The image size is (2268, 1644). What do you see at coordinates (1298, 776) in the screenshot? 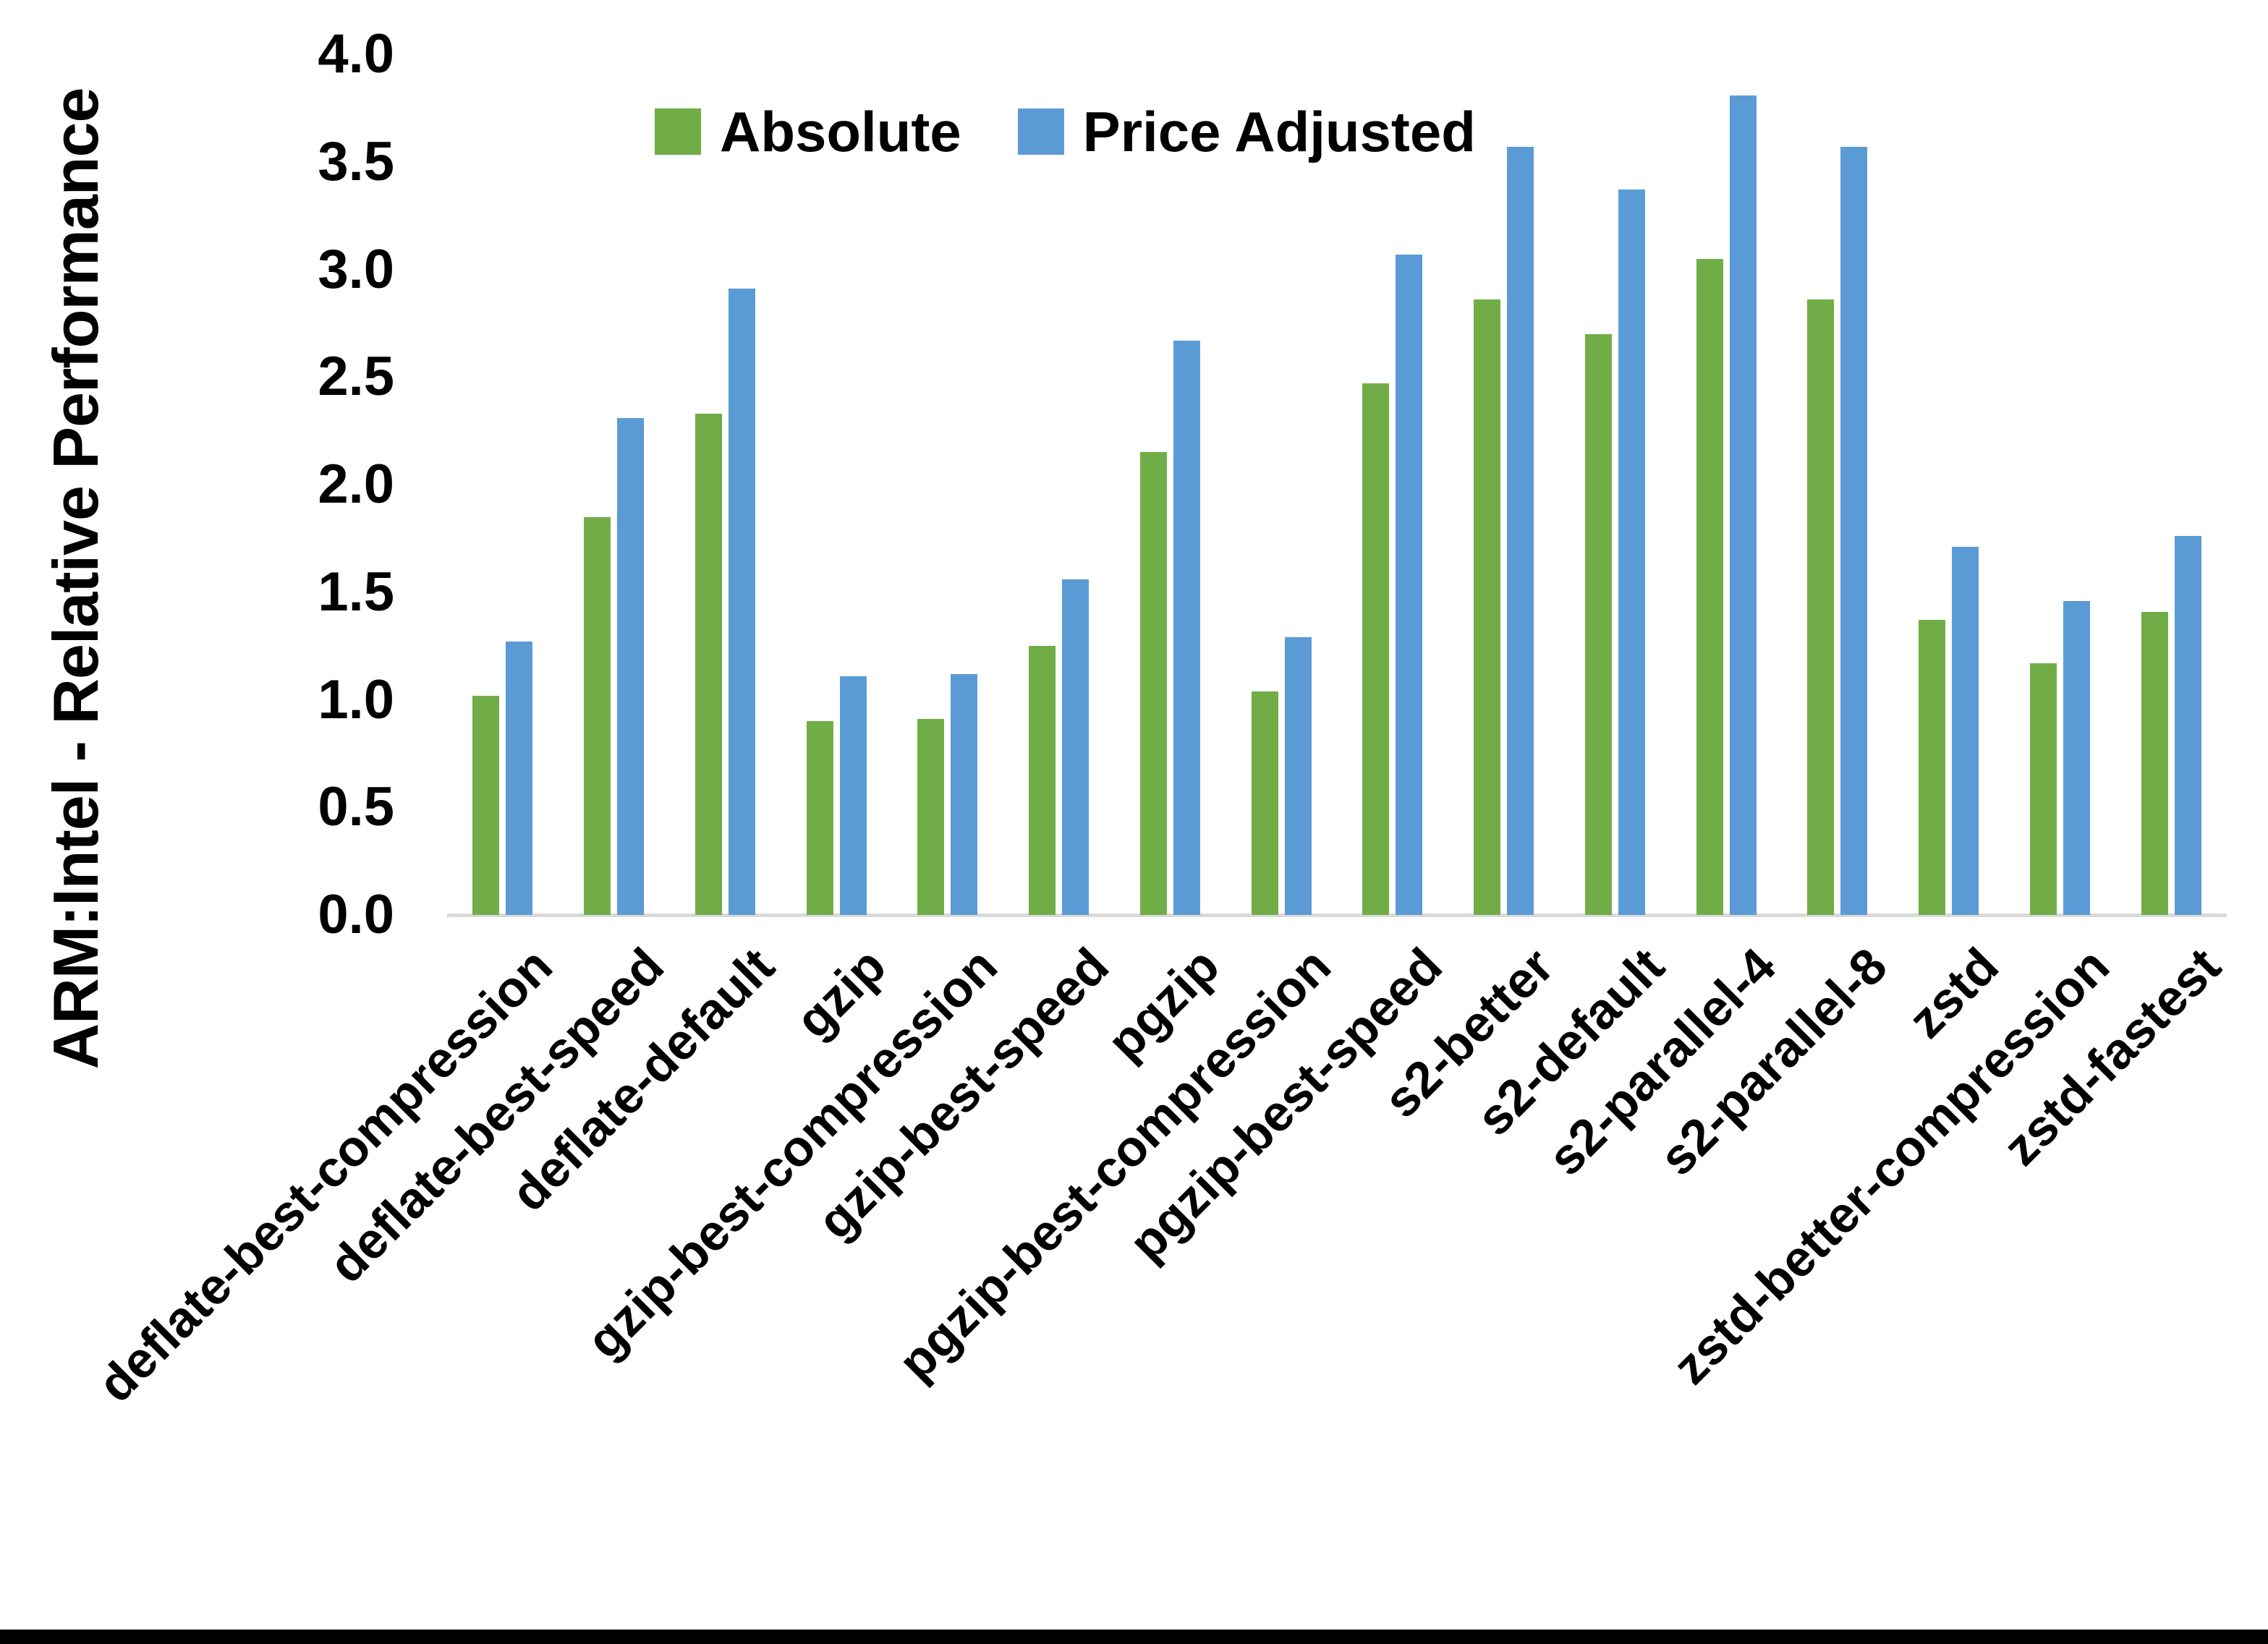
I see `bar-price-adjusted-pgzip-best-compression` at bounding box center [1298, 776].